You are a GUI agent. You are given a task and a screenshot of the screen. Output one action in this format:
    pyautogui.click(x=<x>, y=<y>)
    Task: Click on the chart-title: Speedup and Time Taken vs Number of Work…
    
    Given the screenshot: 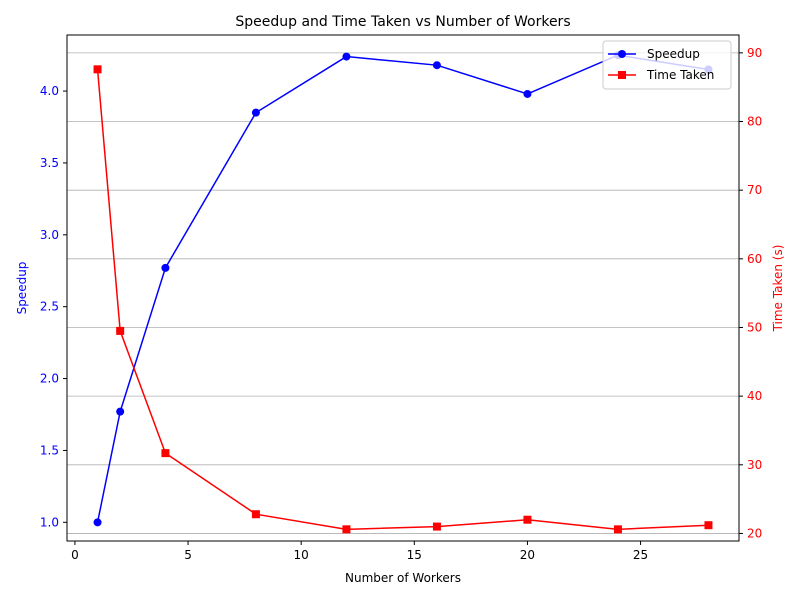 What is the action you would take?
    pyautogui.click(x=402, y=22)
    